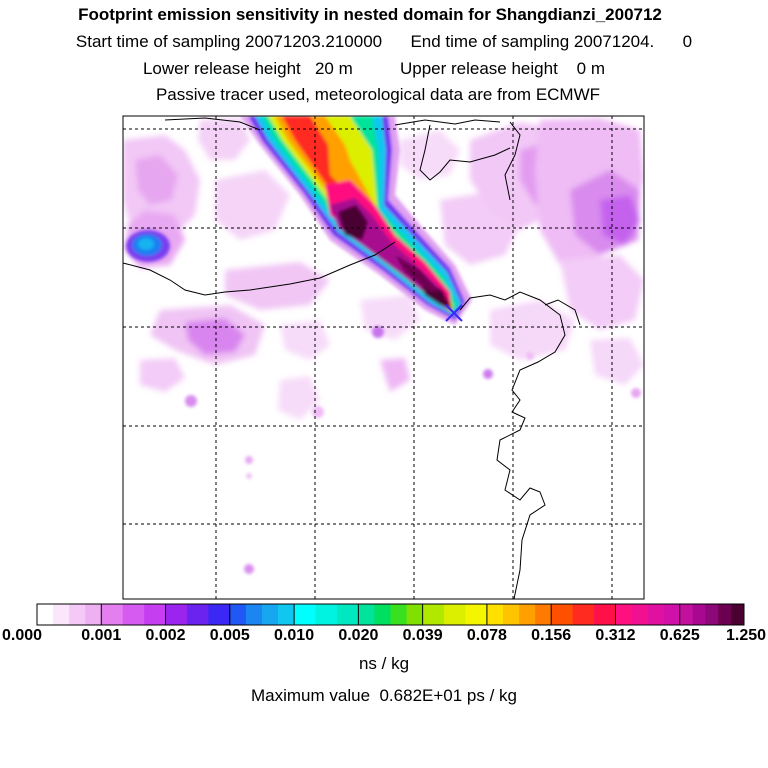 This screenshot has width=768, height=768. What do you see at coordinates (746, 635) in the screenshot?
I see `colorbar-tick-label: 1.250` at bounding box center [746, 635].